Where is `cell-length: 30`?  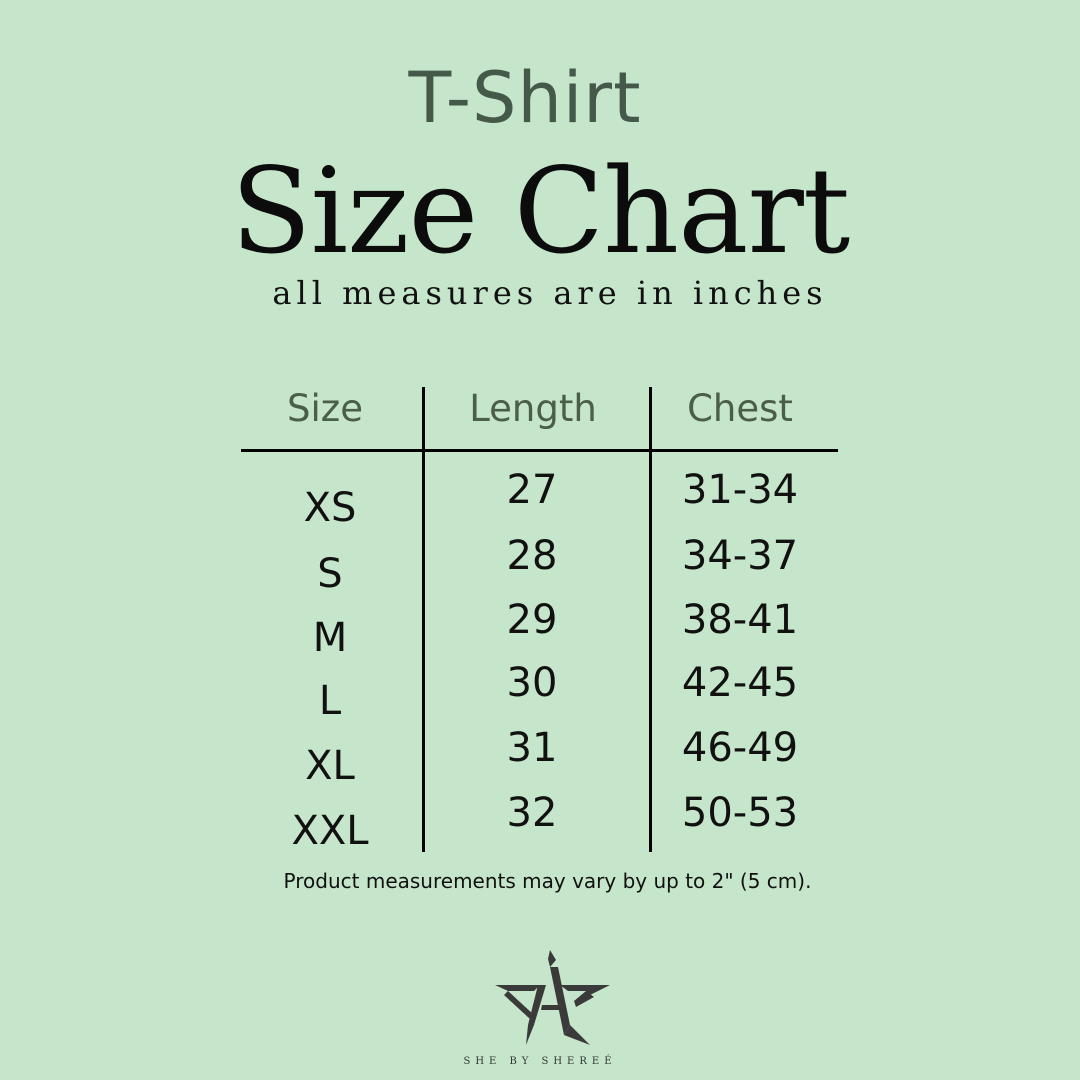
cell-length: 30 is located at coordinates (532, 683).